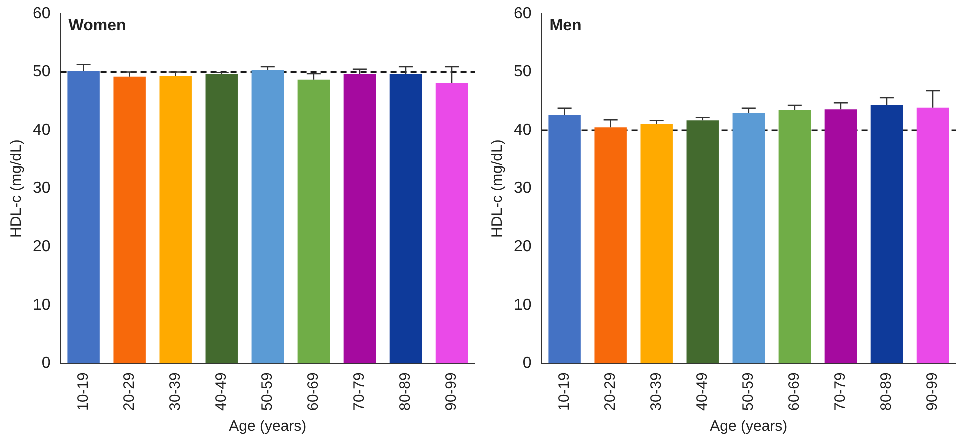 The height and width of the screenshot is (440, 962). Describe the element at coordinates (97, 25) in the screenshot. I see `chart-title: Women` at that location.